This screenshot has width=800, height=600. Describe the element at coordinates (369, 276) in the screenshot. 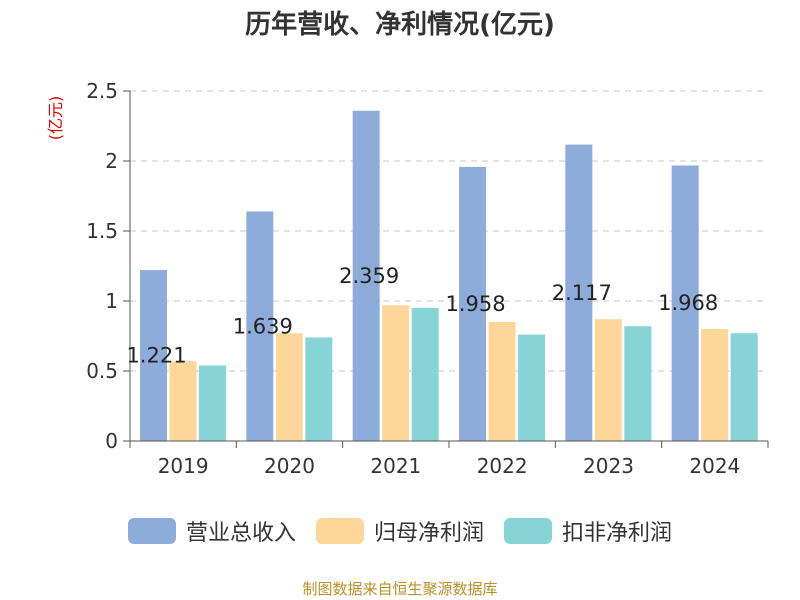

I see `data-label-revenue-2021: 2.359` at that location.